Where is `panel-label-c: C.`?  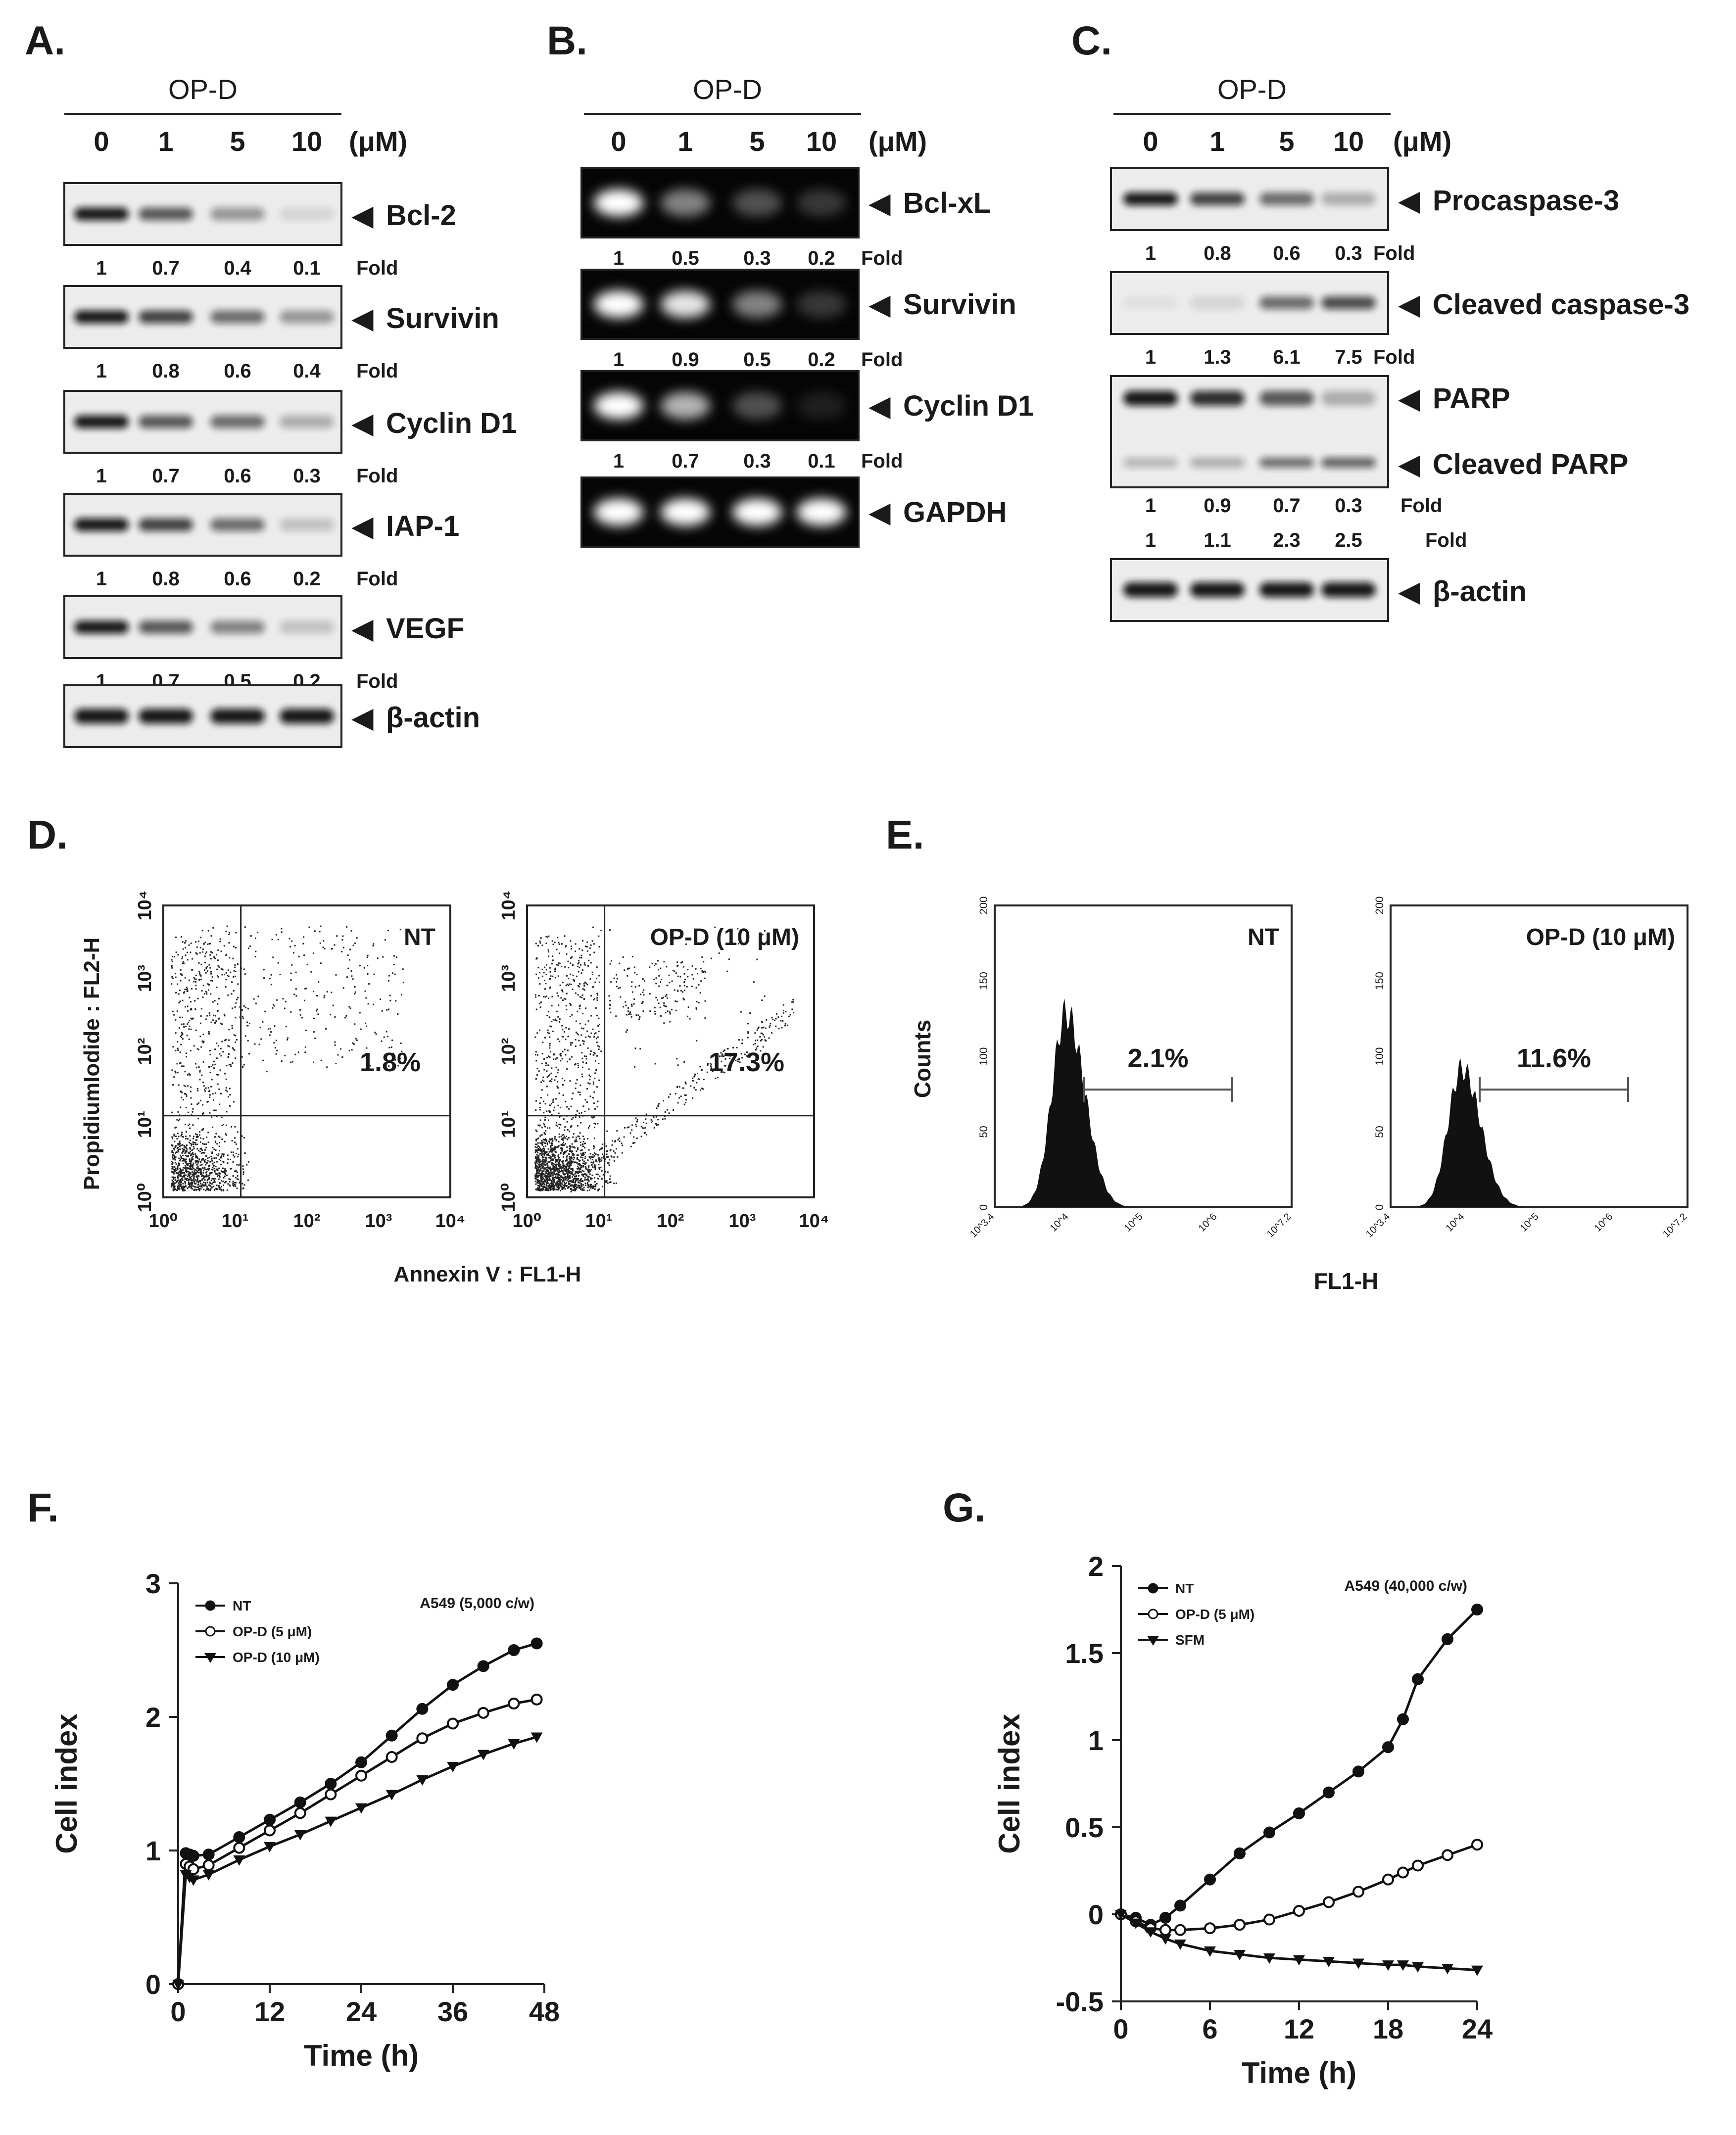 panel-label-c: C. is located at coordinates (1091, 40).